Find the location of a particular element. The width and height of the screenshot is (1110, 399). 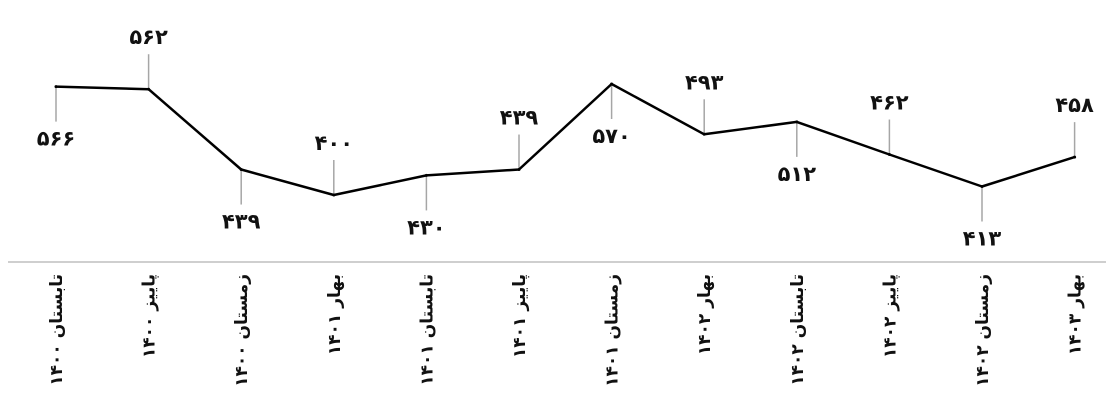

data-label: ۵۶۲ is located at coordinates (148, 37).